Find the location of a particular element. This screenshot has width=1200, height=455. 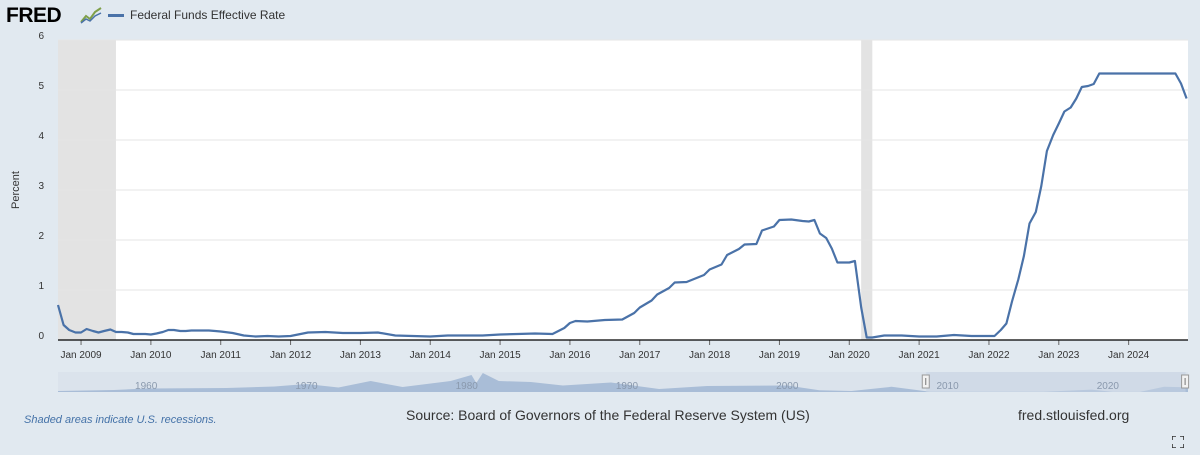

fred-logo: FRED is located at coordinates (34, 15).